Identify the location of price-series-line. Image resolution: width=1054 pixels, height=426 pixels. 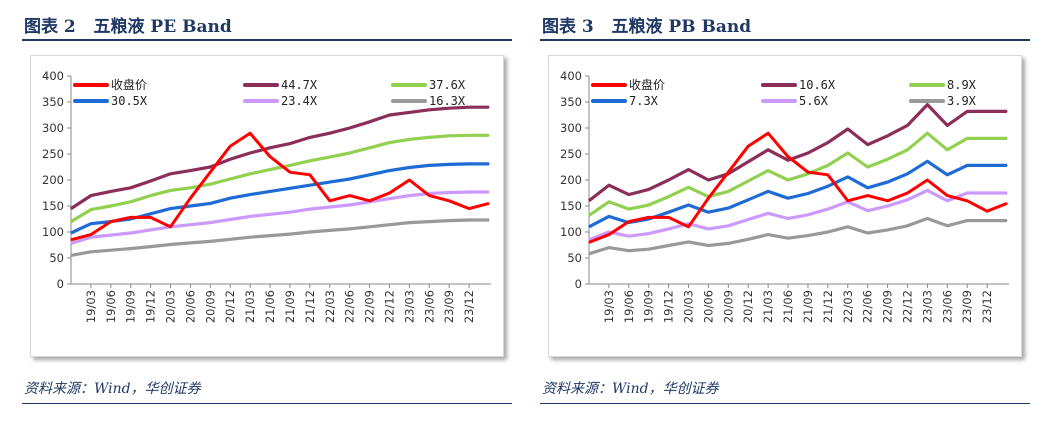
(280, 186).